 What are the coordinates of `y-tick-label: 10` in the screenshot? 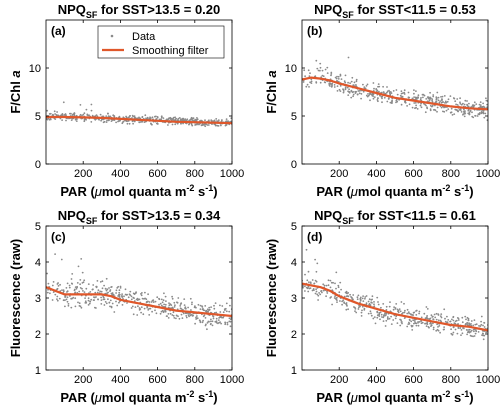 It's located at (35, 69).